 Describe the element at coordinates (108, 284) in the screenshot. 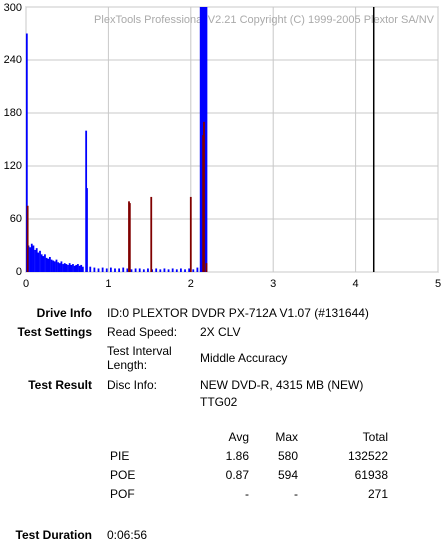

I see `x-tick-label: 1` at that location.